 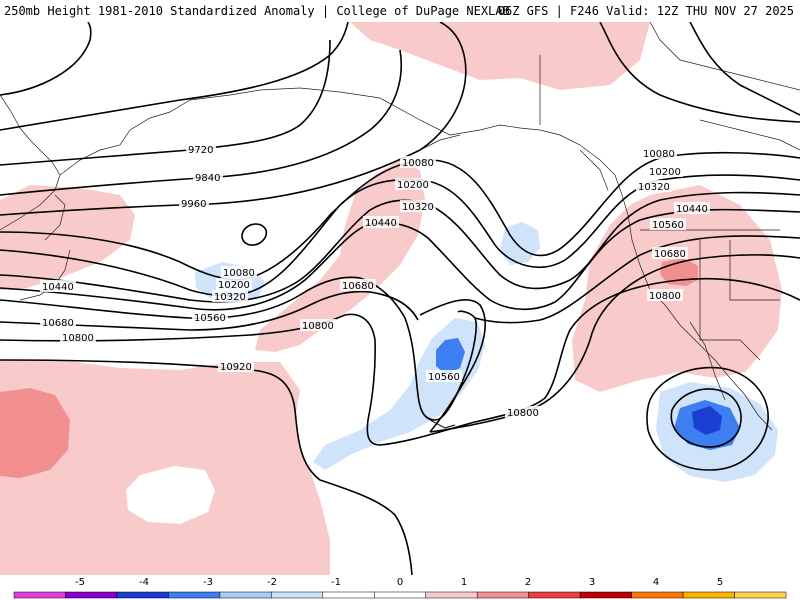 I want to click on label-10680-central: 10680, so click(x=358, y=286).